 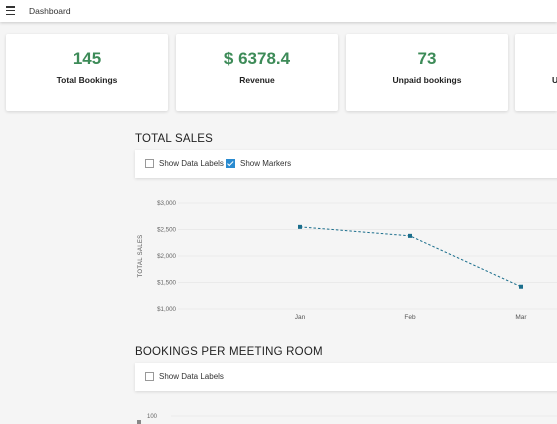 What do you see at coordinates (229, 352) in the screenshot?
I see `bookings-per-room-title: BOOKINGS PER MEETING ROOM` at bounding box center [229, 352].